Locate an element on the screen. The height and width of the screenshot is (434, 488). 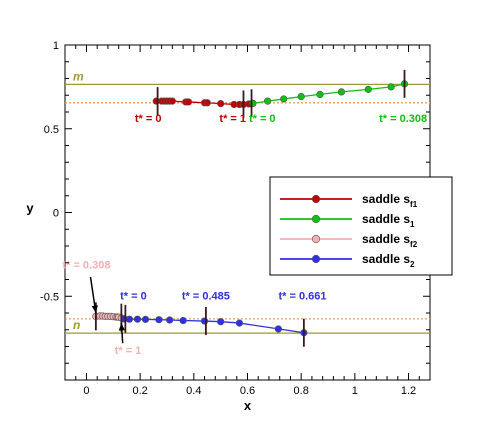
reference-line-label: m is located at coordinates (78, 76).